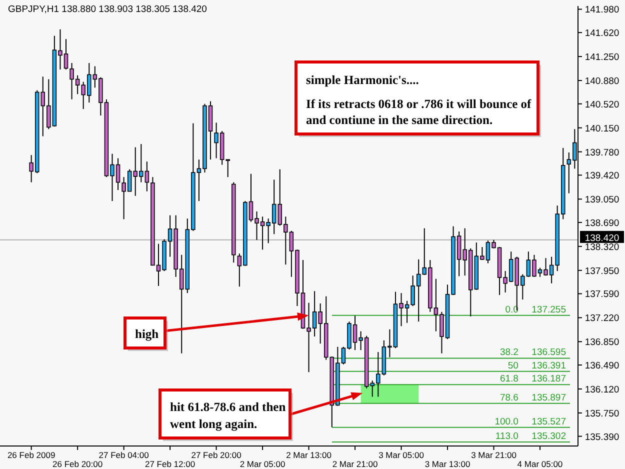 The image size is (625, 469). What do you see at coordinates (602, 271) in the screenshot?
I see `y-tick-label: 137.950` at bounding box center [602, 271].